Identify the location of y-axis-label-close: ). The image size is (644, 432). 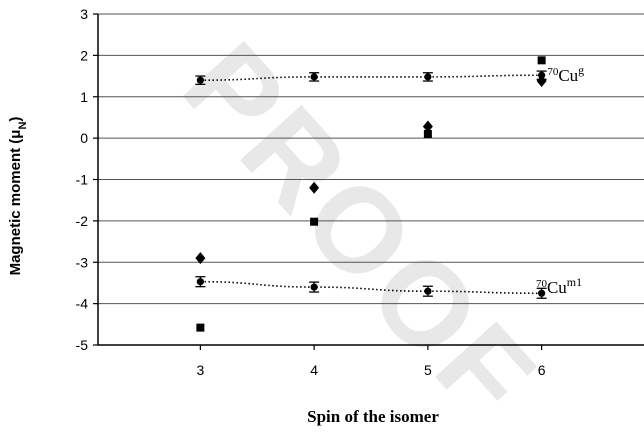
(15, 119).